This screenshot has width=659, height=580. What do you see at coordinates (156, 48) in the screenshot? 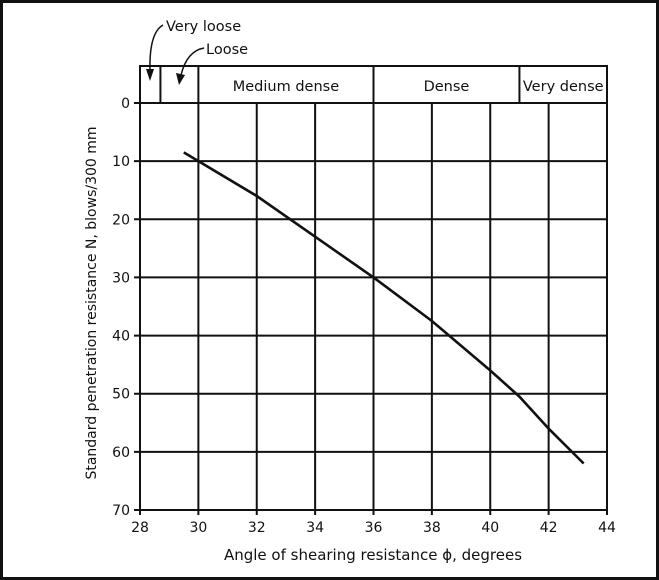
I see `very-loose-arrow` at bounding box center [156, 48].